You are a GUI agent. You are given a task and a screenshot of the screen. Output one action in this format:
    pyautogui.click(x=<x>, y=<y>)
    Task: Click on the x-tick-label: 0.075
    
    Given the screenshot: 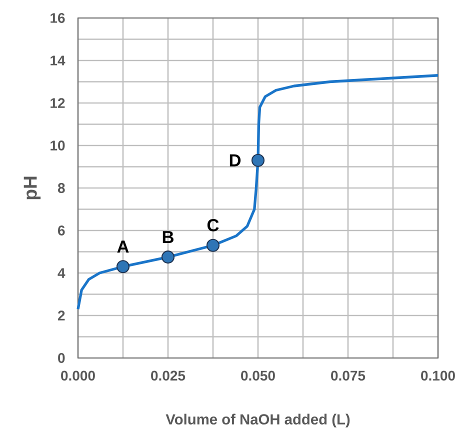 What is the action you would take?
    pyautogui.click(x=348, y=375)
    